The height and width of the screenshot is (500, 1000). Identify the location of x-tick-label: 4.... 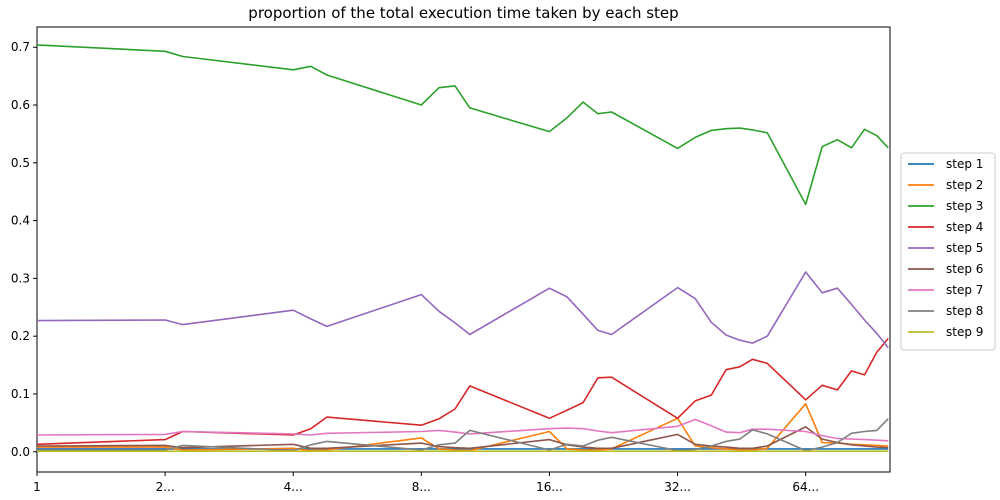
(293, 487).